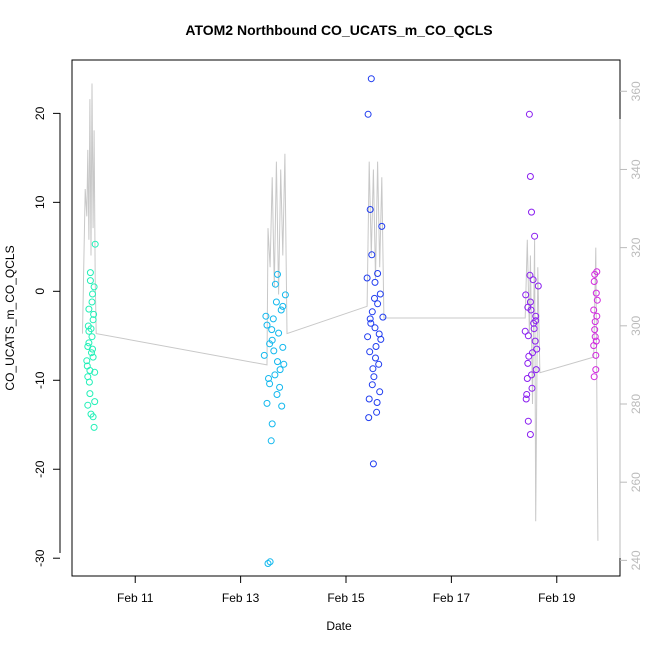  I want to click on right-y-tick-label: 340, so click(636, 169).